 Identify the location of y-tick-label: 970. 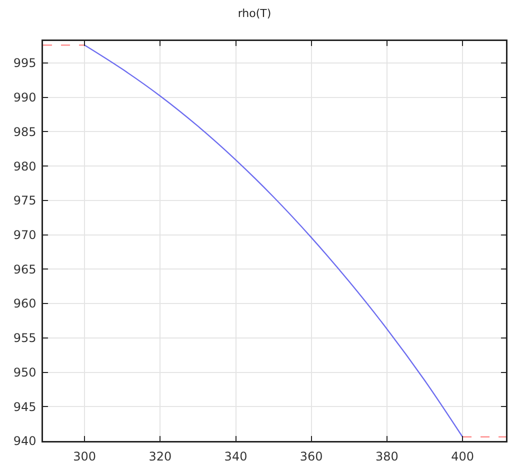
(24, 235).